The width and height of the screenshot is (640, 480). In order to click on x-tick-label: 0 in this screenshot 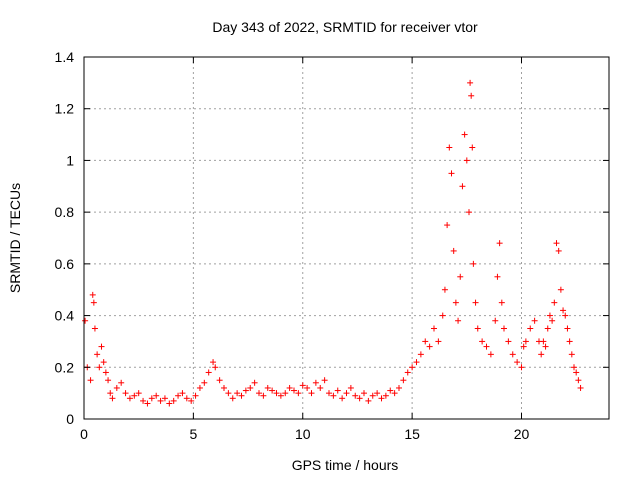, I will do `click(84, 434)`.